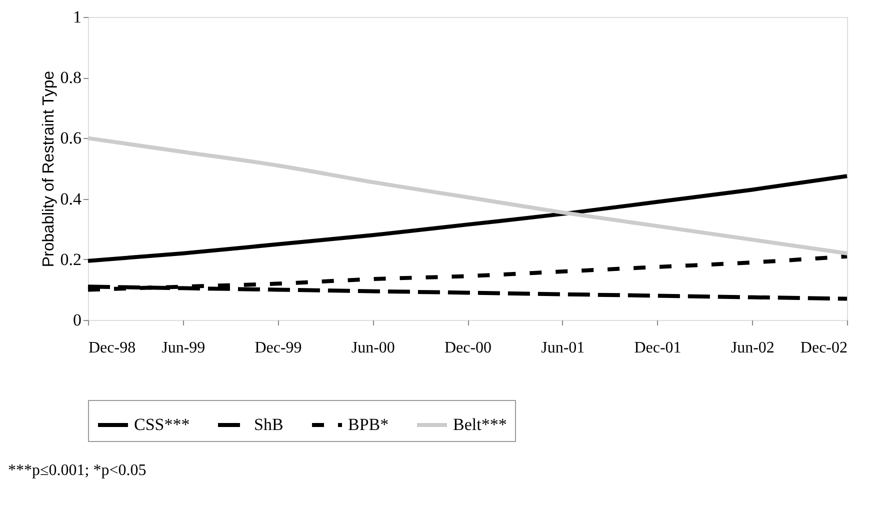  What do you see at coordinates (162, 424) in the screenshot?
I see `legend-label: CSS***` at bounding box center [162, 424].